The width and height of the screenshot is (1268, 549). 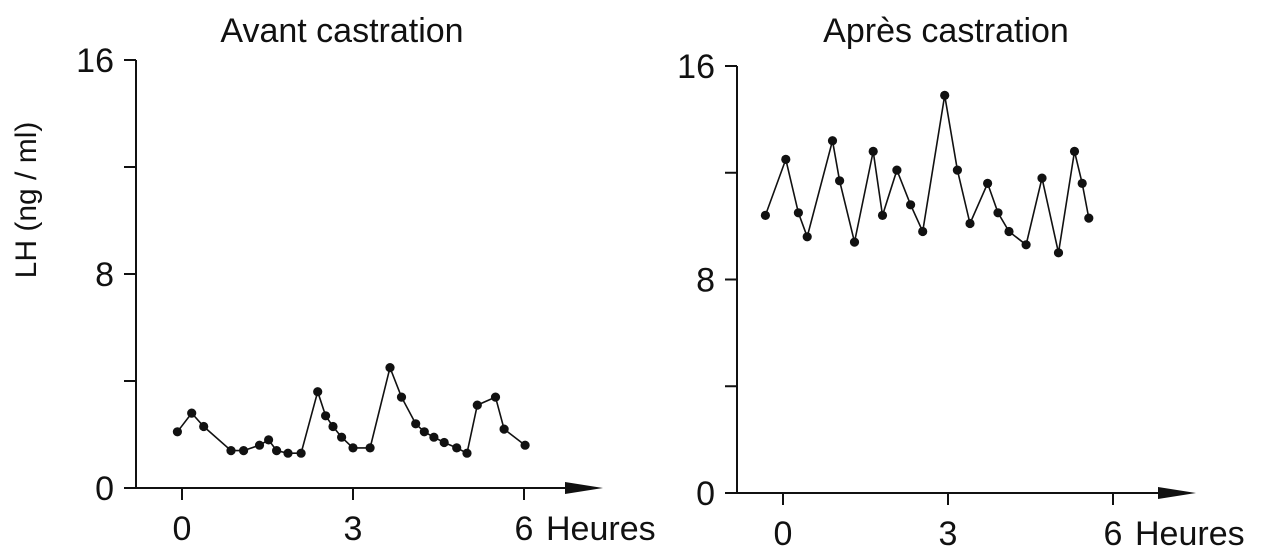 What do you see at coordinates (95, 61) in the screenshot?
I see `chart-0-y-tick-label-16: 16` at bounding box center [95, 61].